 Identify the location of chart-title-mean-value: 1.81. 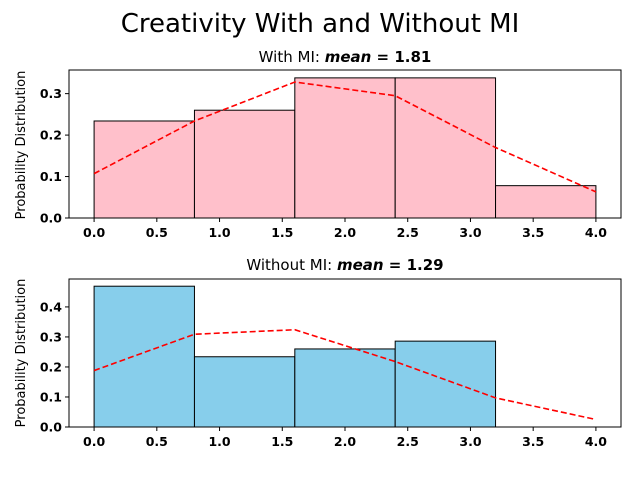
(412, 57).